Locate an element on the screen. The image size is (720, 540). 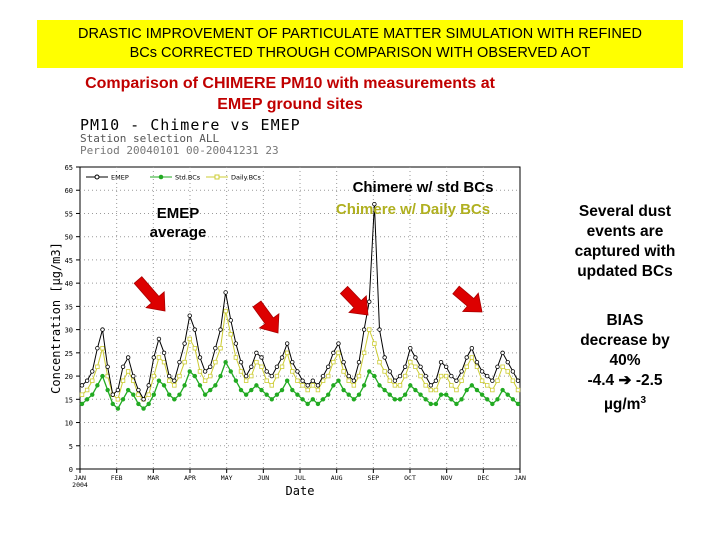
bias-line-3: 40% is located at coordinates (625, 360).